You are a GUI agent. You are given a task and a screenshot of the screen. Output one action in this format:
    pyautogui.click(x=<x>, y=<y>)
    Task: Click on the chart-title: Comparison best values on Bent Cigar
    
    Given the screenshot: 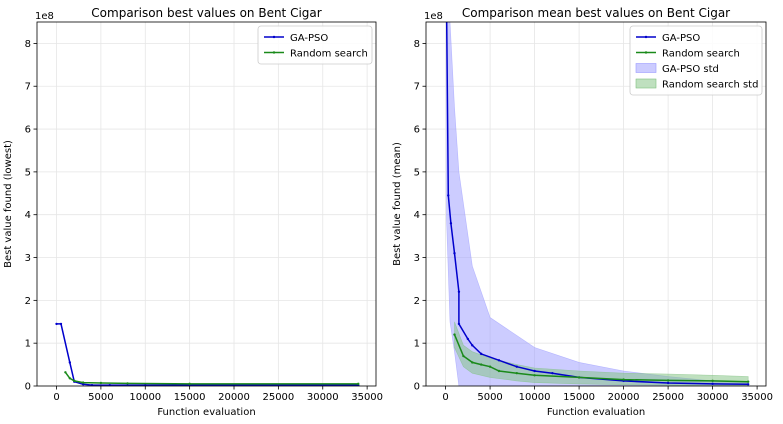 What is the action you would take?
    pyautogui.click(x=206, y=13)
    